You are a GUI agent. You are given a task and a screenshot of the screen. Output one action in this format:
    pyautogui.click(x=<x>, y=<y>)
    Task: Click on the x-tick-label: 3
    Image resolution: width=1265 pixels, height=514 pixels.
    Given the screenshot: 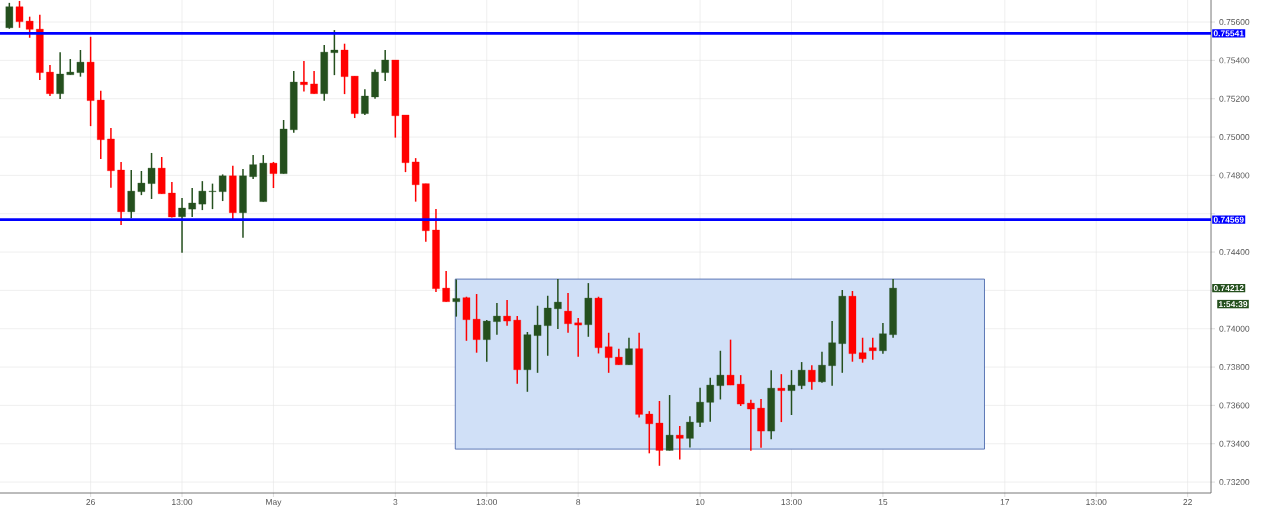 What is the action you would take?
    pyautogui.click(x=395, y=502)
    